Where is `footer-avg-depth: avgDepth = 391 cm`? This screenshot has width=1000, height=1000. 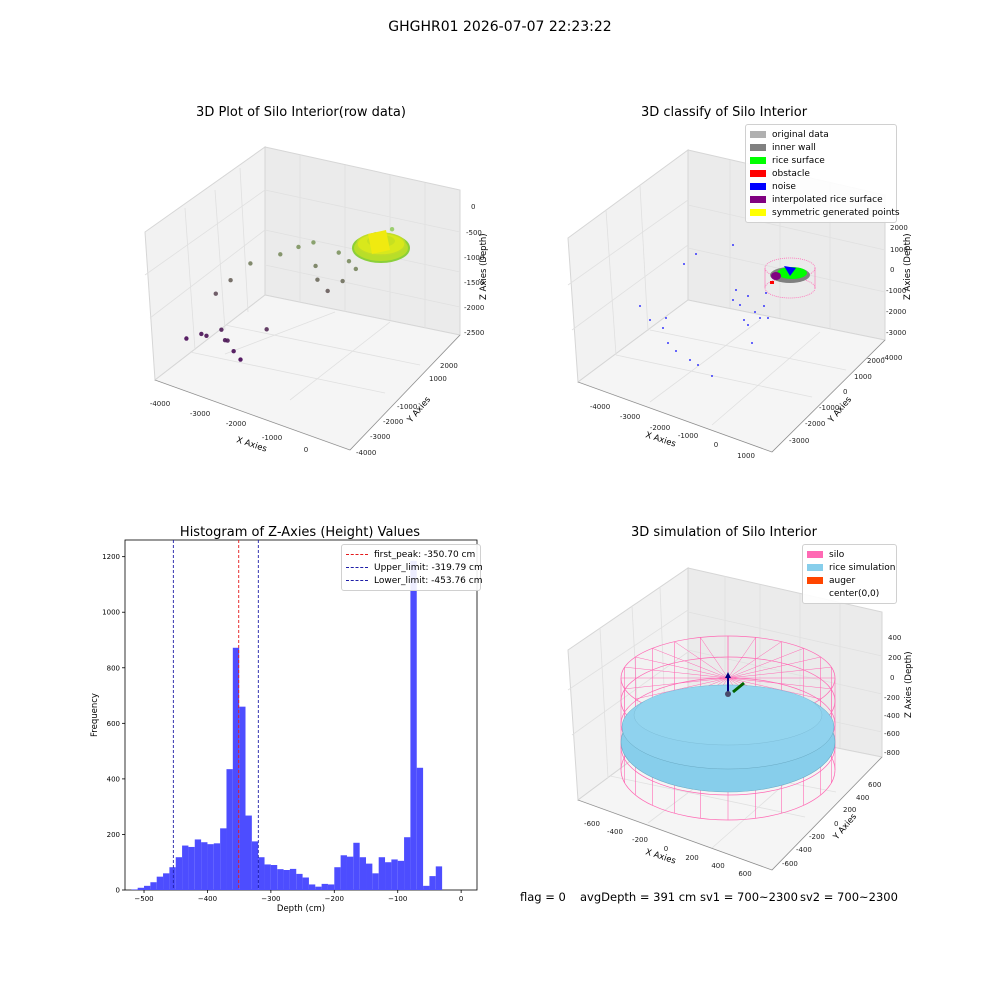 footer-avg-depth: avgDepth = 391 cm is located at coordinates (638, 897).